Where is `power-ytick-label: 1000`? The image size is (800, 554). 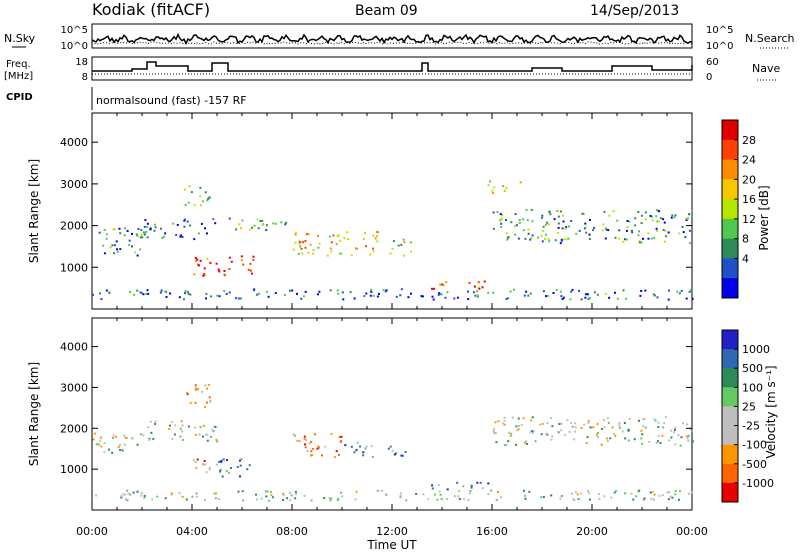
power-ytick-label: 1000 is located at coordinates (74, 267).